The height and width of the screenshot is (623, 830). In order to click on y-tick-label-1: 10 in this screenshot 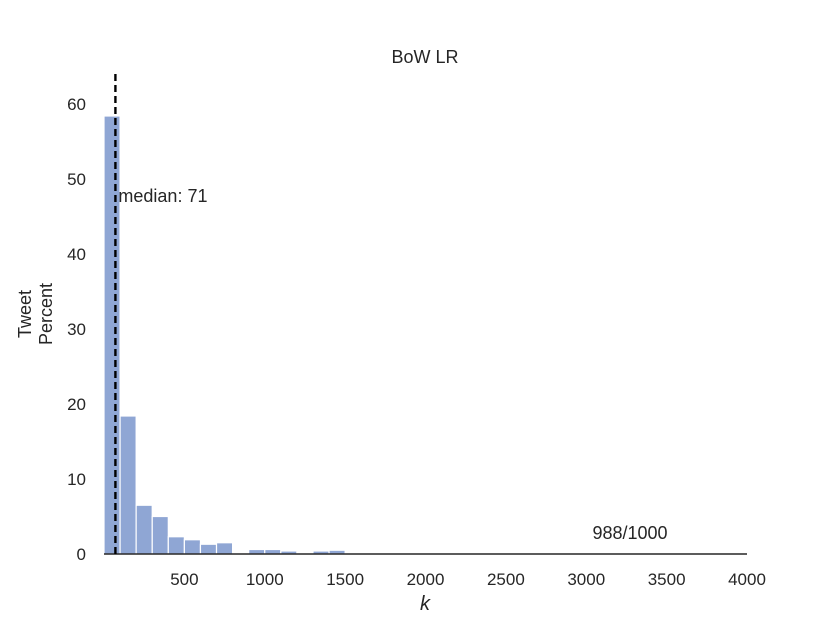, I will do `click(76, 479)`.